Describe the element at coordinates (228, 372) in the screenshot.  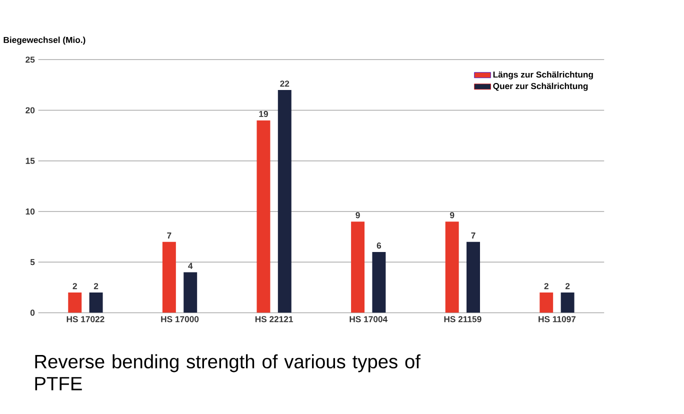
I see `text: Reverse bending strength of various types of PTFE` at that location.